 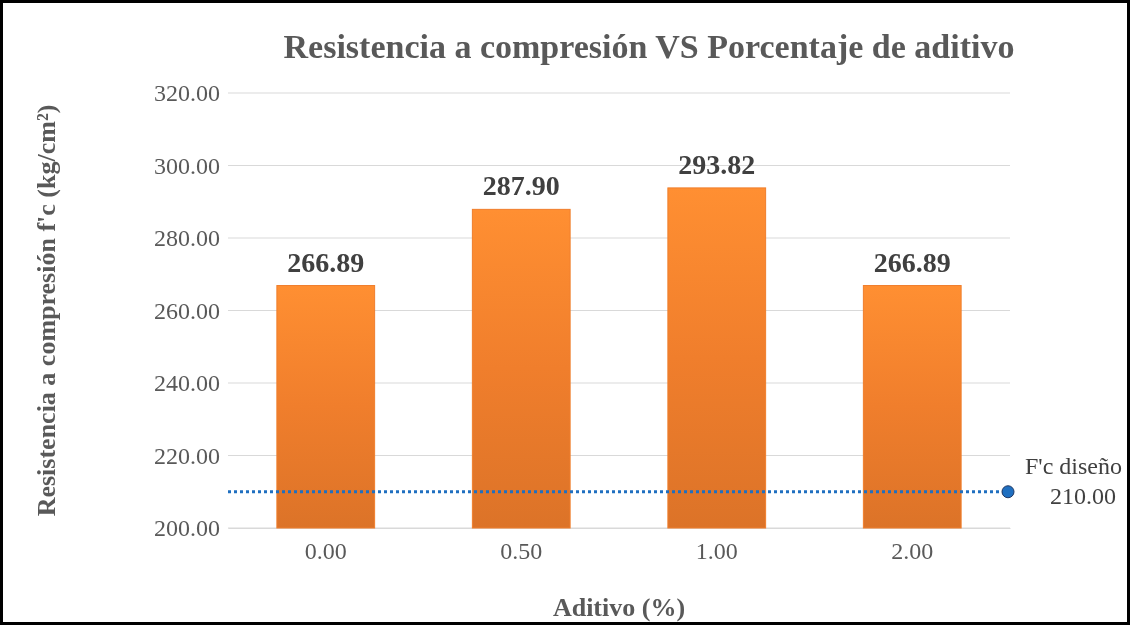 What do you see at coordinates (187, 455) in the screenshot?
I see `y-tick-label: 220.00` at bounding box center [187, 455].